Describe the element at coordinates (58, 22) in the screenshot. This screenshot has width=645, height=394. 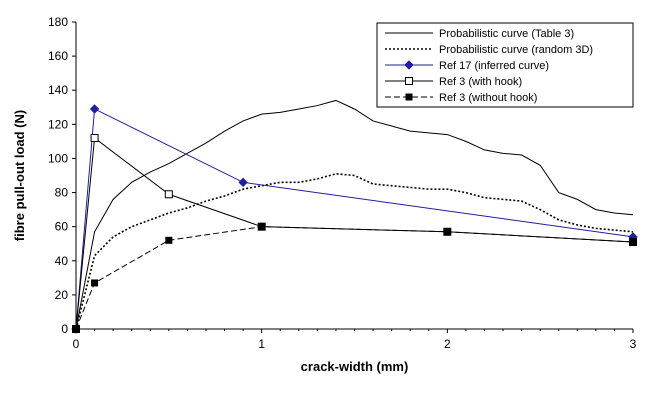
I see `y-tick-label: 180` at that location.